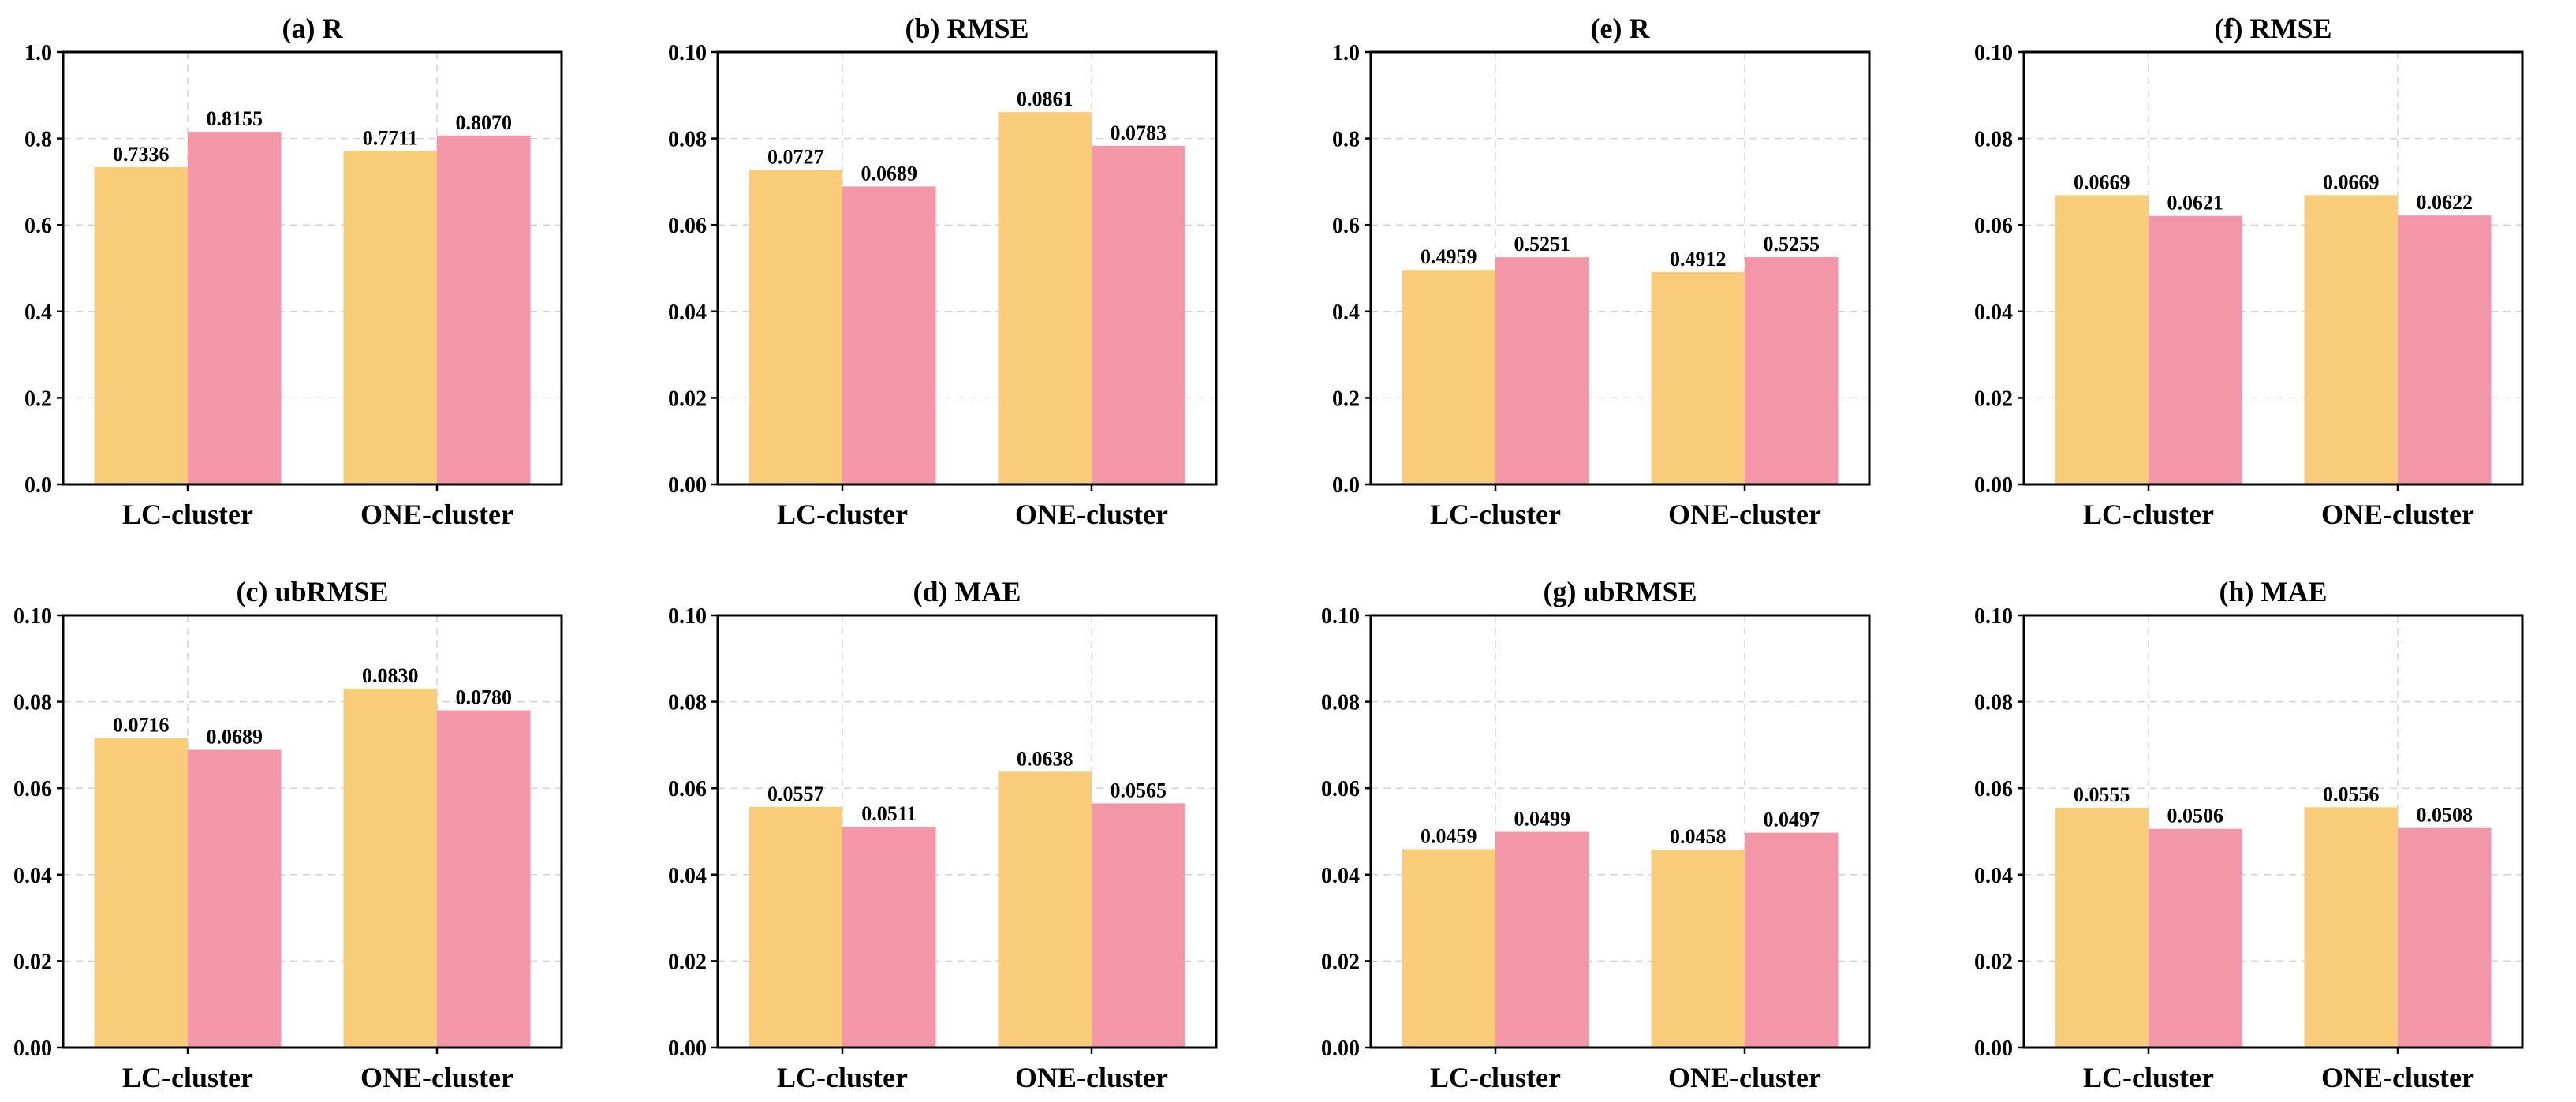 This screenshot has height=1102, width=2576. Describe the element at coordinates (889, 813) in the screenshot. I see `data-label: 0.0511` at that location.